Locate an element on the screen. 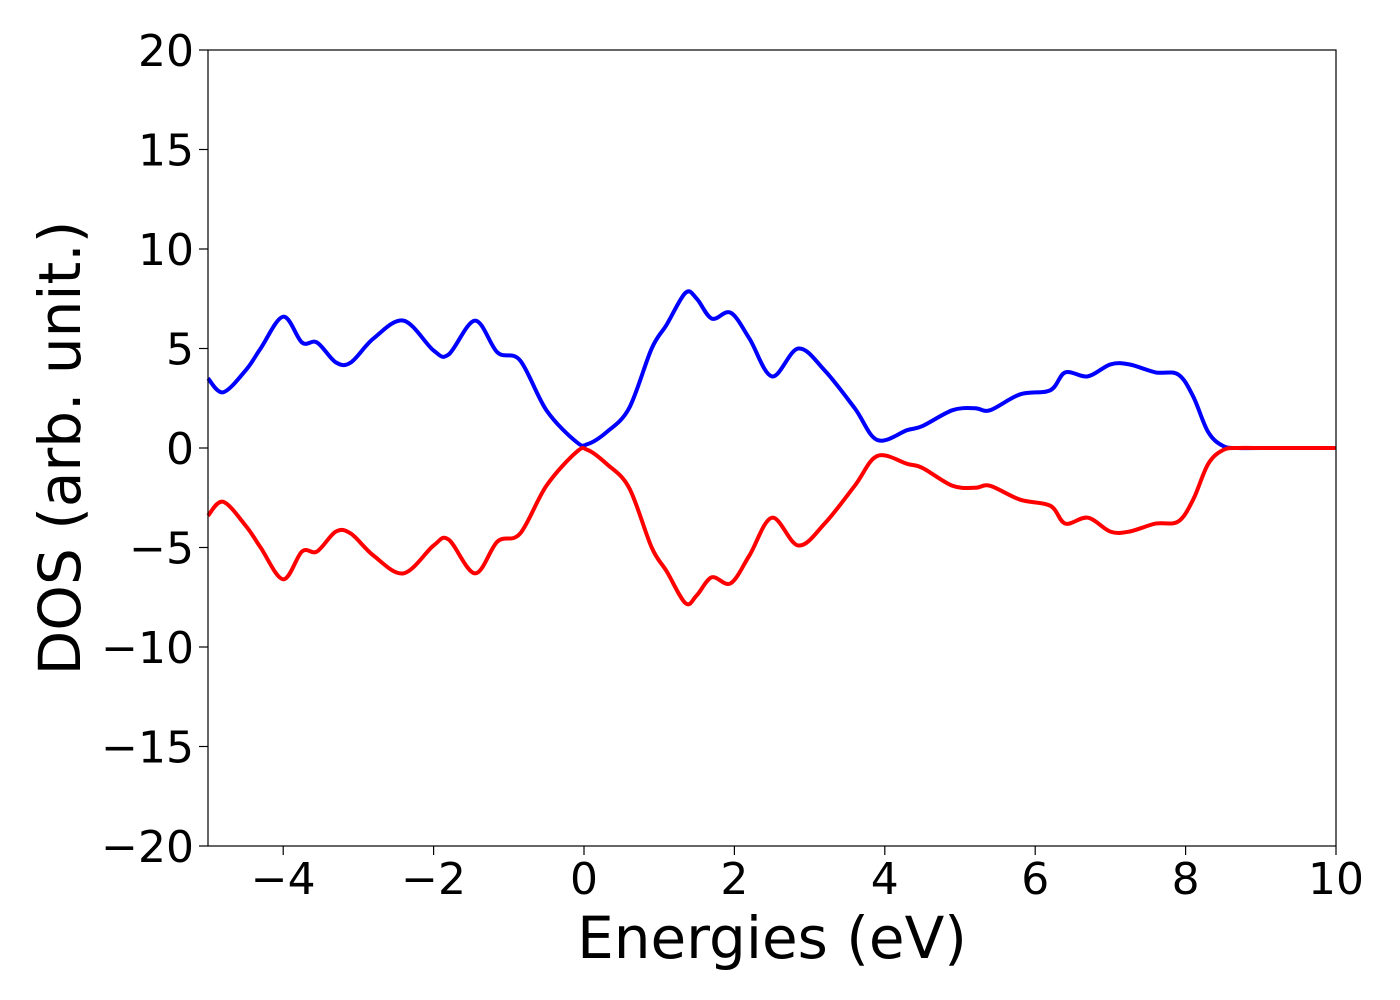  y-tick-label: −15 is located at coordinates (147, 748).